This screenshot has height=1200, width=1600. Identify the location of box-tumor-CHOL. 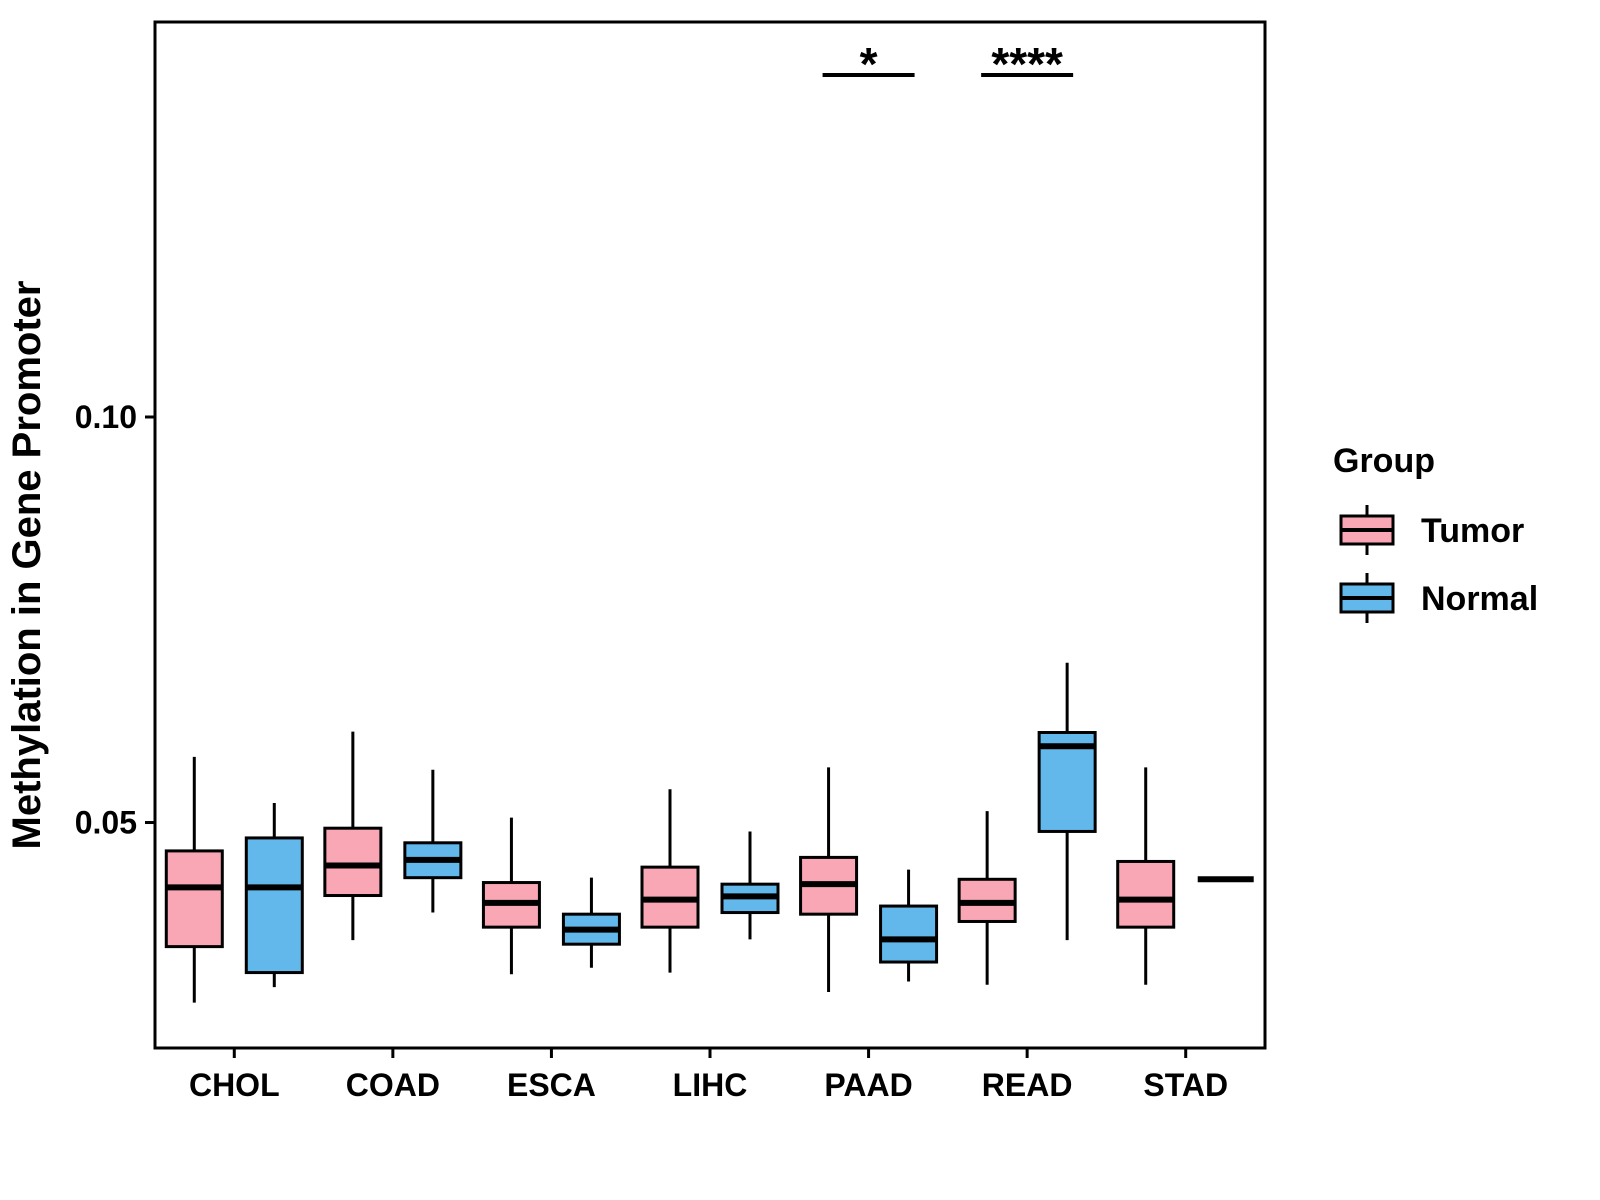
(194, 899).